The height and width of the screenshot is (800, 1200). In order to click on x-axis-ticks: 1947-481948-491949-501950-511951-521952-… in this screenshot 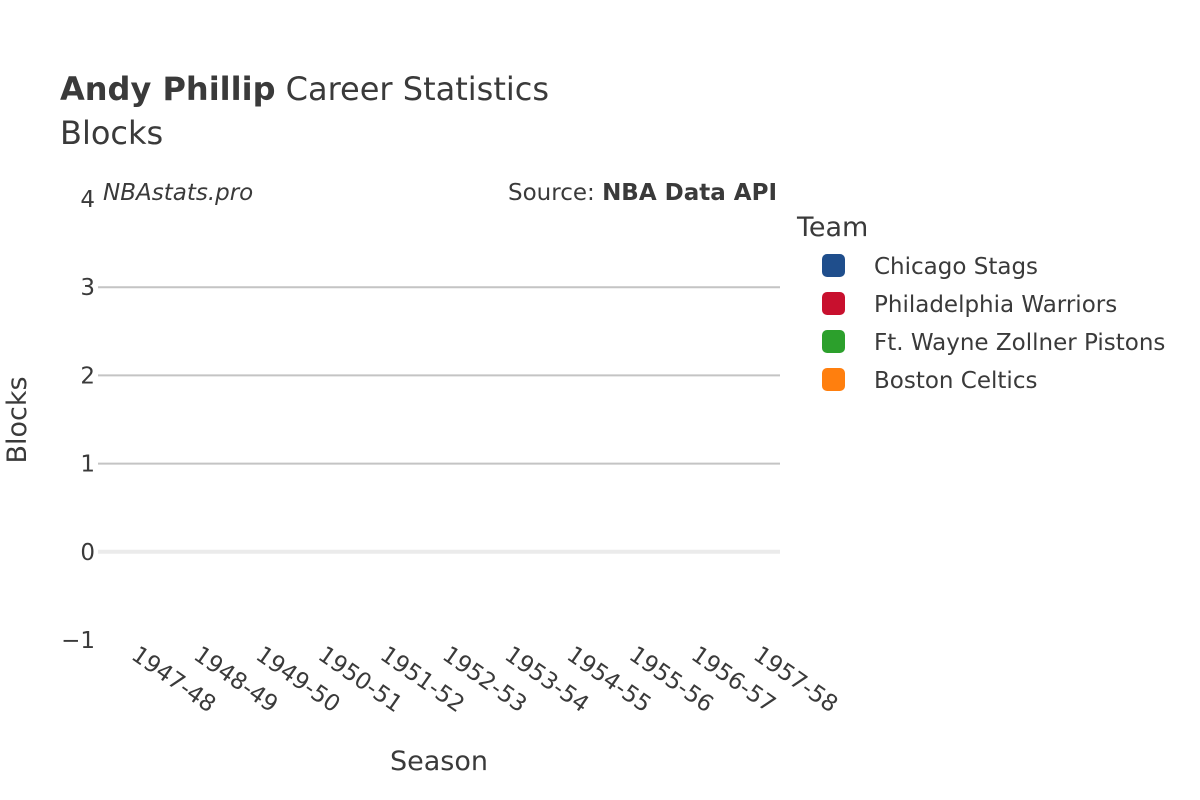, I will do `click(485, 680)`.